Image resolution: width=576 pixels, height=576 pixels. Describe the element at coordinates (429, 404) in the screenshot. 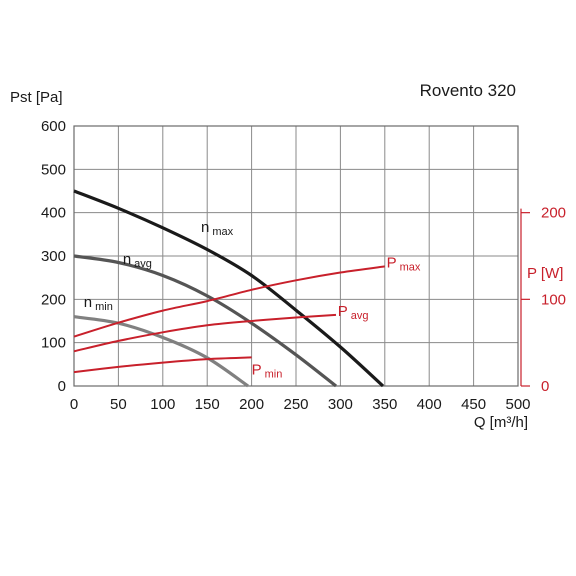

I see `x-tick-label: 400` at that location.